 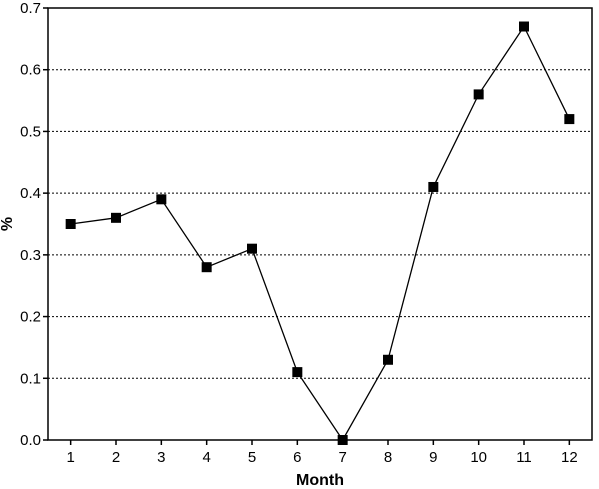 I want to click on x-tick-label: 7, so click(x=342, y=457).